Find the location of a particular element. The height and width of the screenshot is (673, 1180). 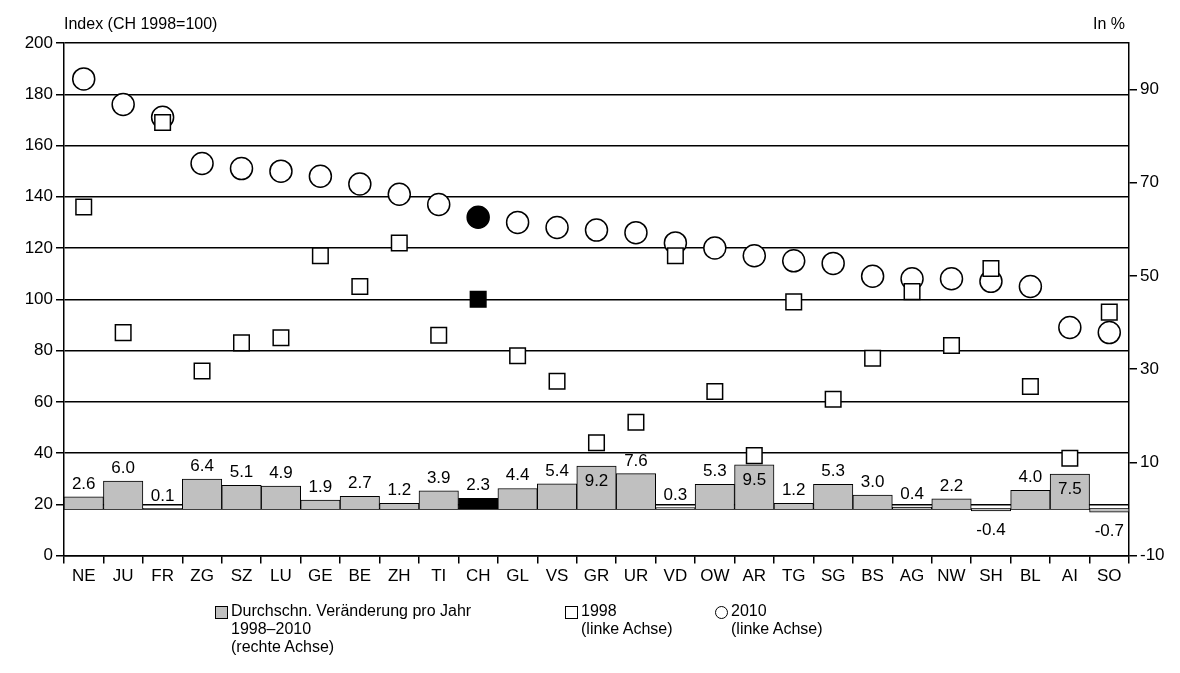

x-tick-label: SG is located at coordinates (833, 576).